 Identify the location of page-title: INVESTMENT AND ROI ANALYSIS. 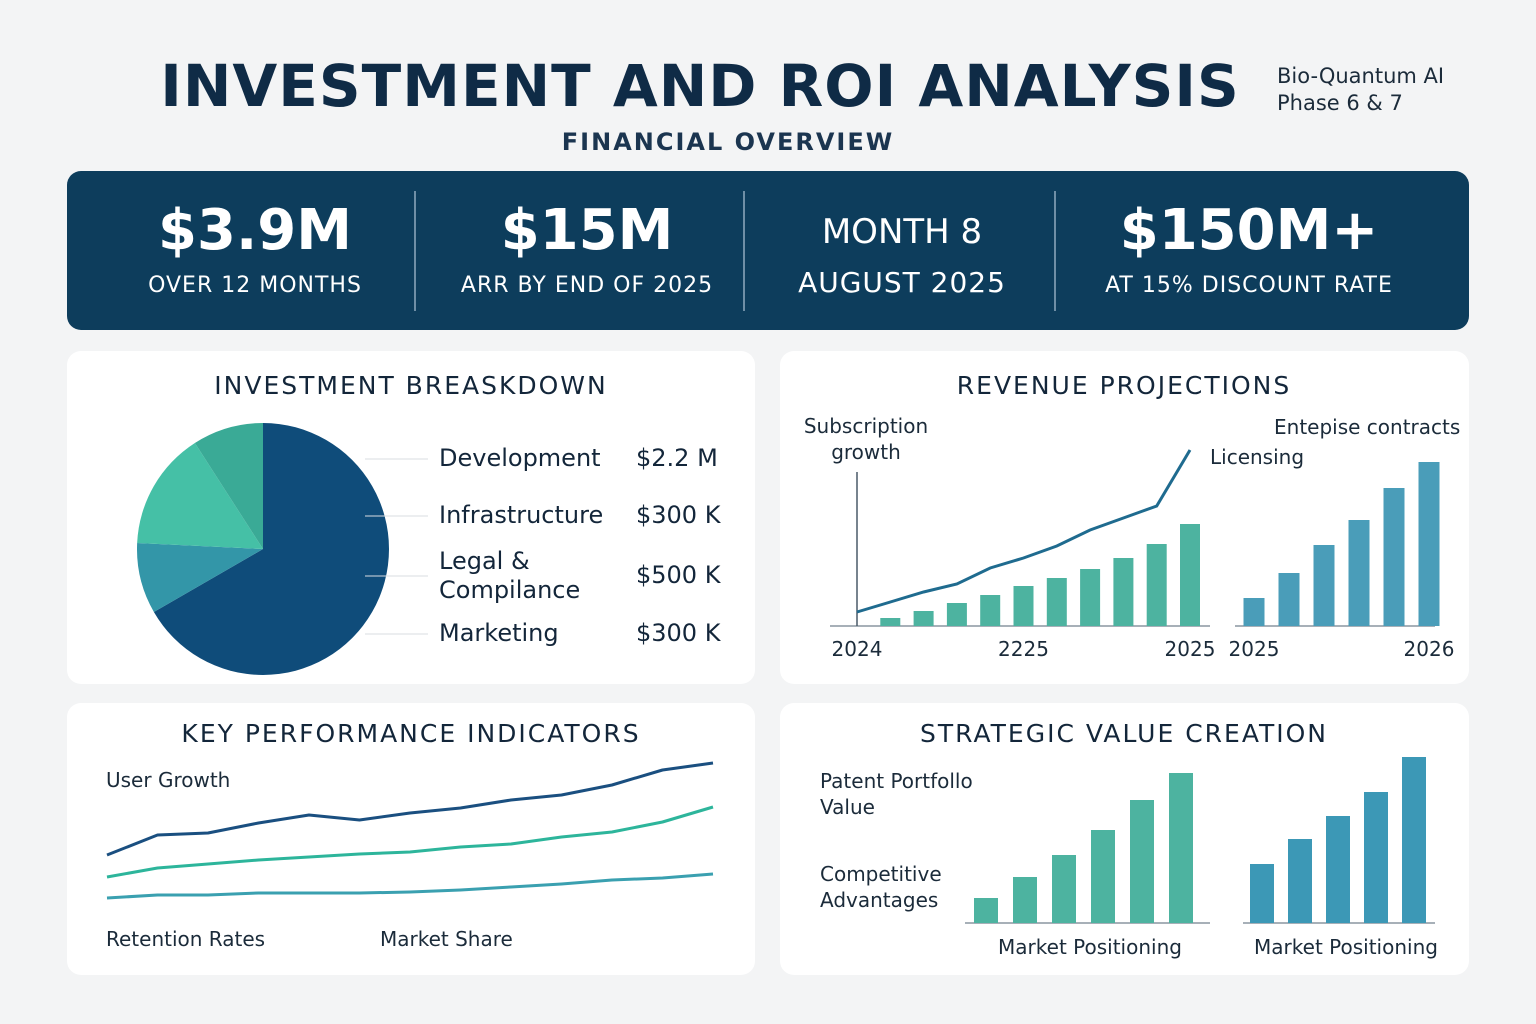
(700, 86).